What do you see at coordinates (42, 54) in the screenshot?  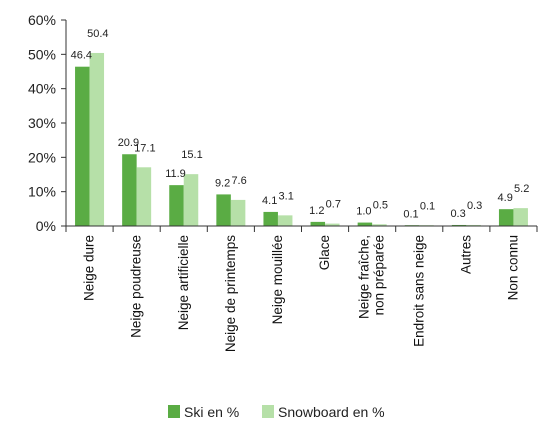 I see `y-tick-label: 50%` at bounding box center [42, 54].